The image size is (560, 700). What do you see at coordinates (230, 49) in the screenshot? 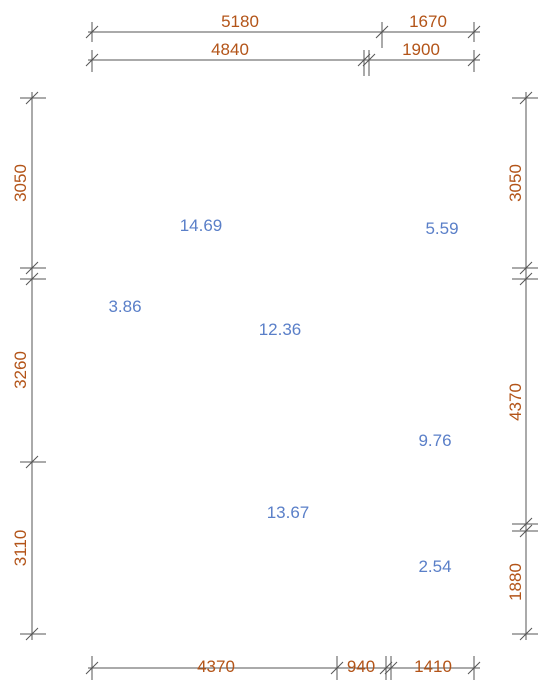
I see `dim-top-2-a: 4840` at bounding box center [230, 49].